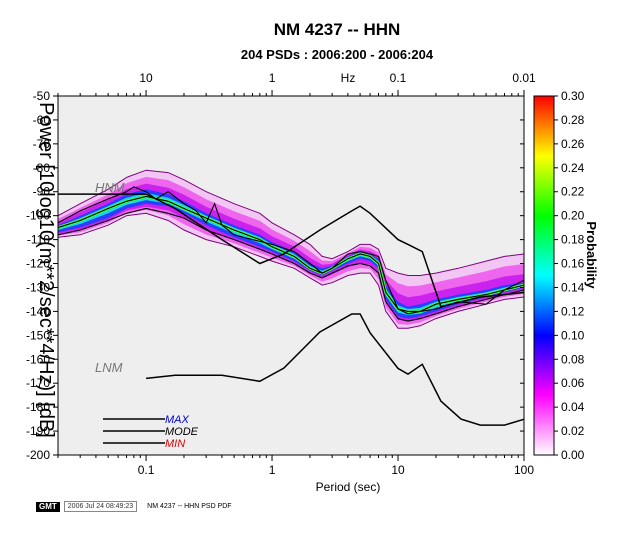 This screenshot has width=619, height=534. Describe the element at coordinates (272, 470) in the screenshot. I see `x-tick-label: 1` at that location.